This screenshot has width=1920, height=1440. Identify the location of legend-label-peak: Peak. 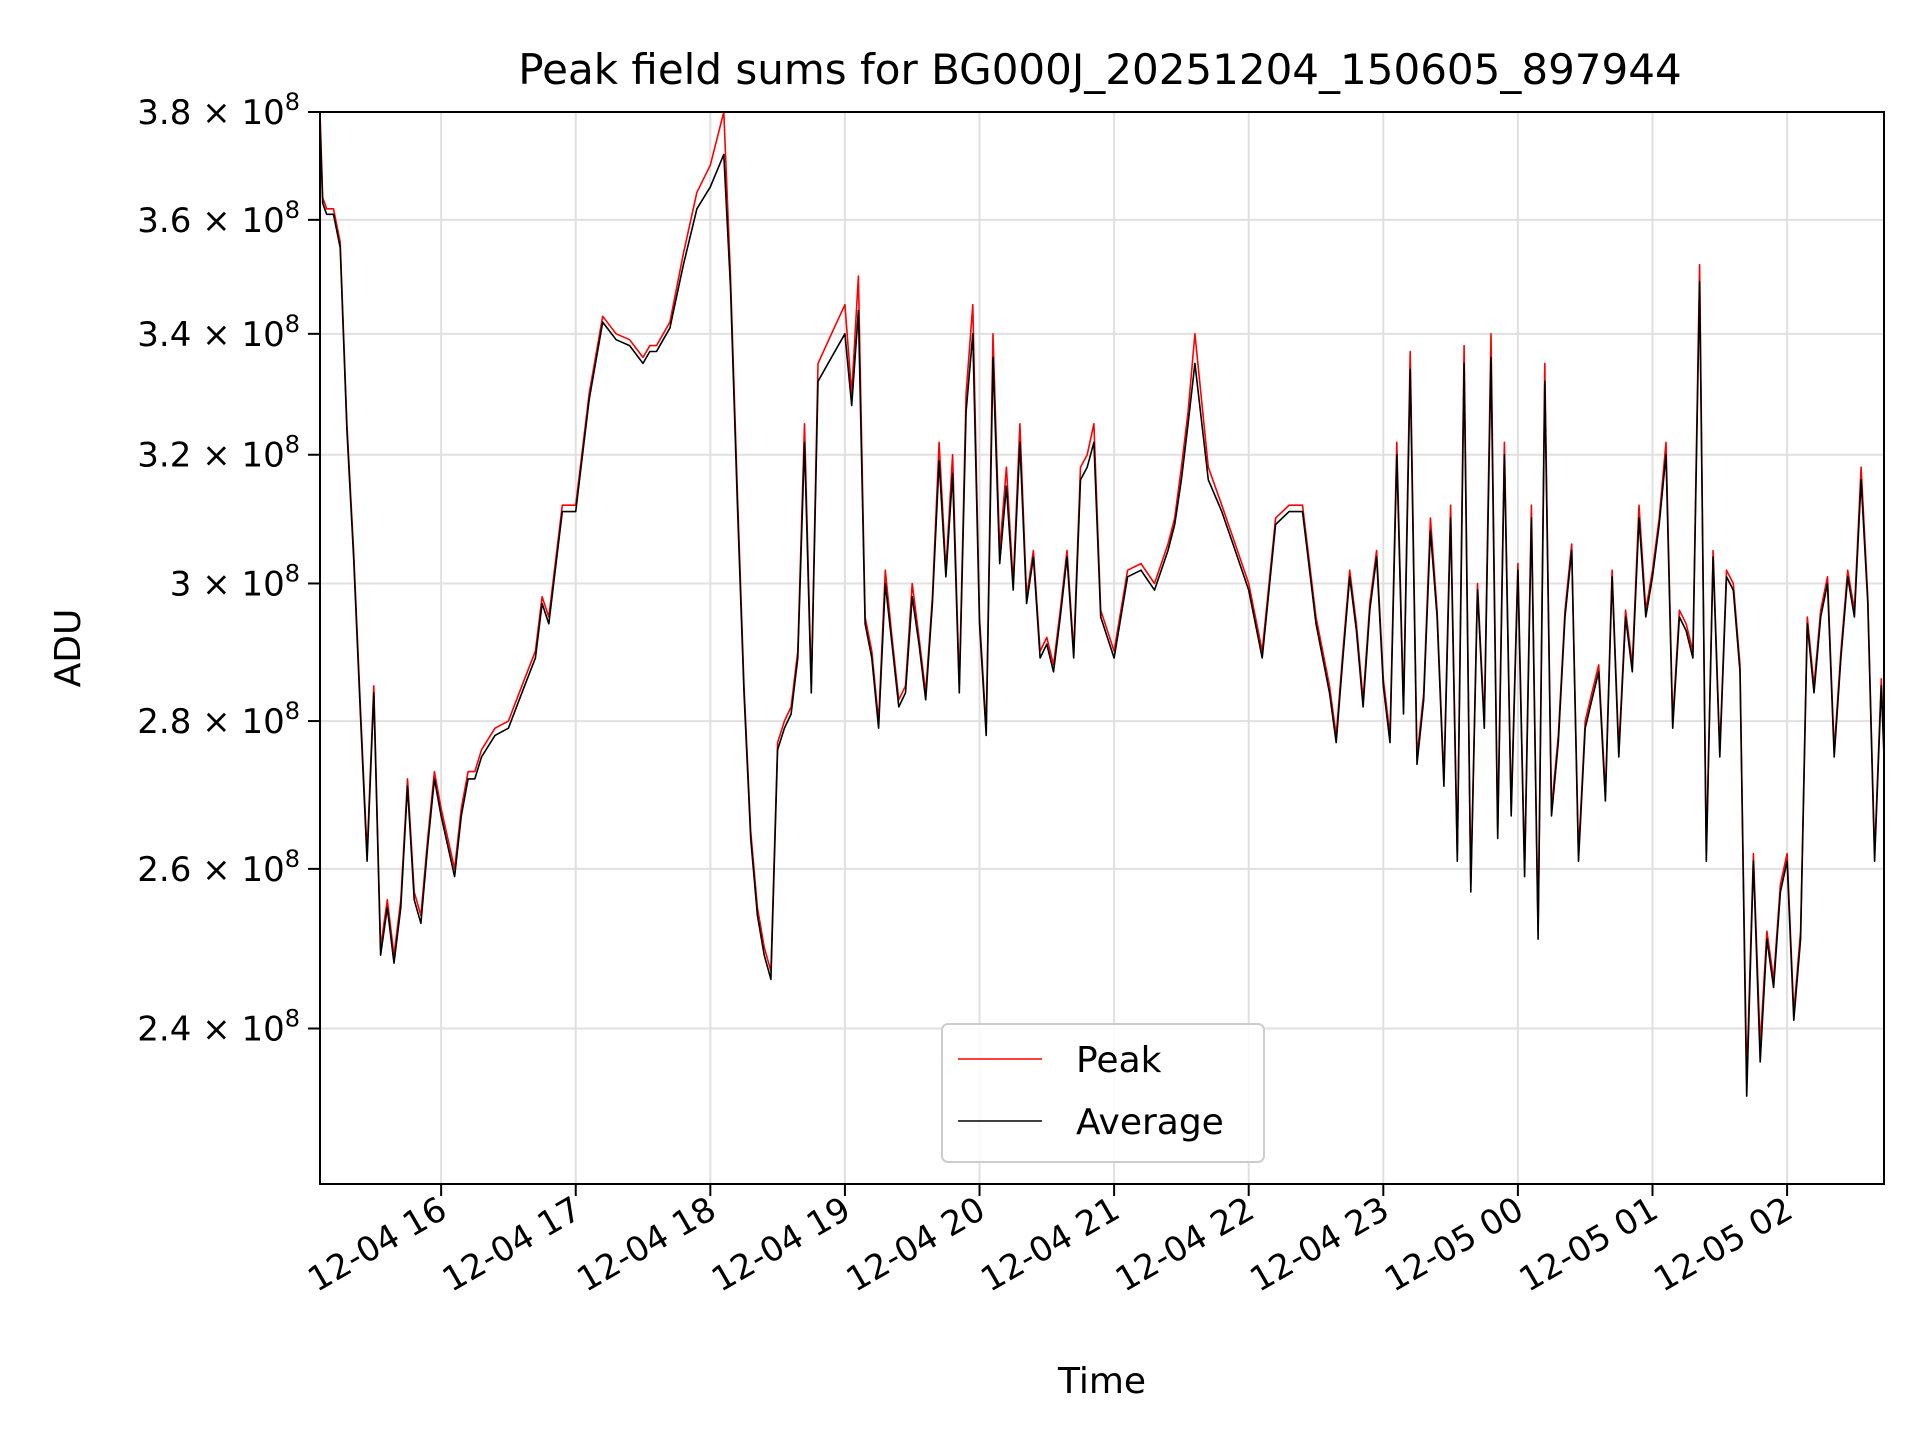
(1119, 1060).